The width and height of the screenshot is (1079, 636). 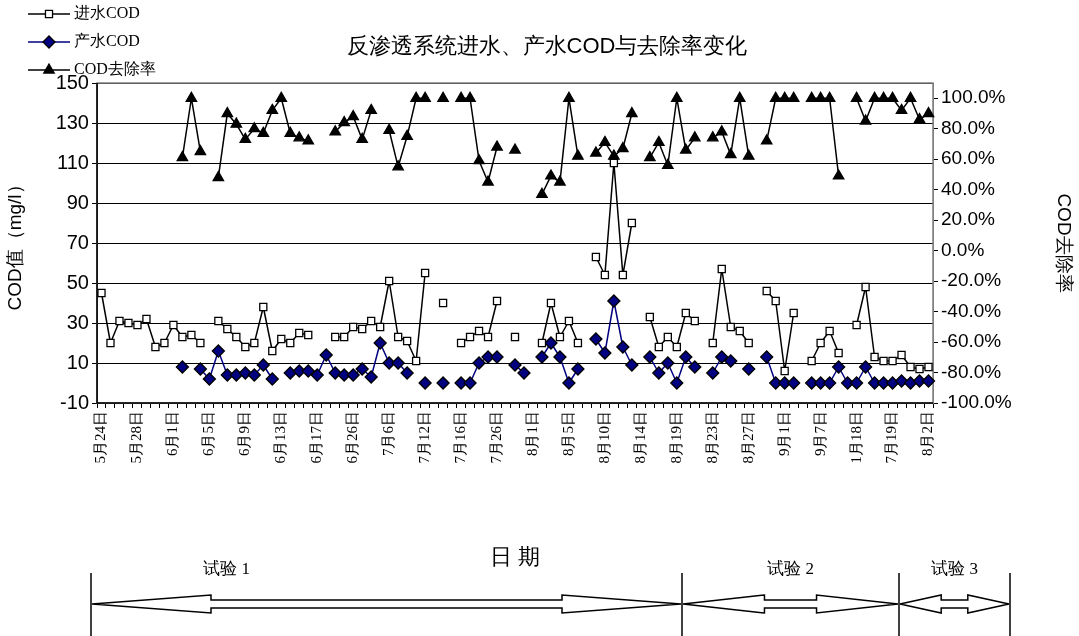 What do you see at coordinates (107, 13) in the screenshot?
I see `legend-label: 进水COD` at bounding box center [107, 13].